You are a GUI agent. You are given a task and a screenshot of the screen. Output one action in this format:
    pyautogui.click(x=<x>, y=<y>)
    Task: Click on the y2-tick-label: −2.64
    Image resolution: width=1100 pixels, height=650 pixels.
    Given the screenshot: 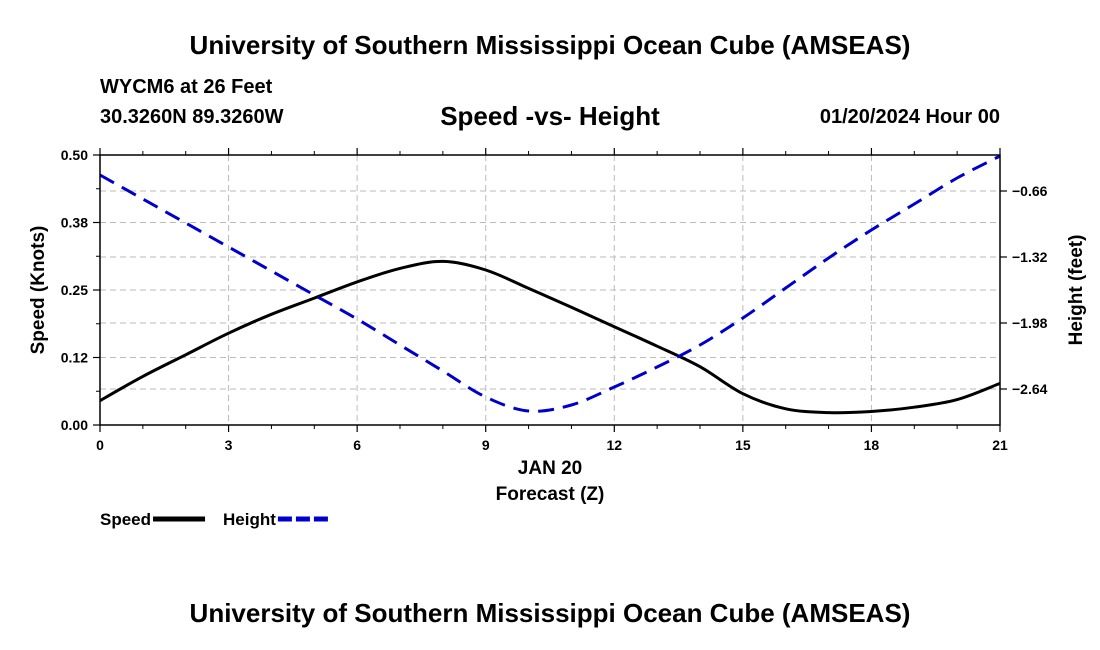 What is the action you would take?
    pyautogui.click(x=1030, y=389)
    